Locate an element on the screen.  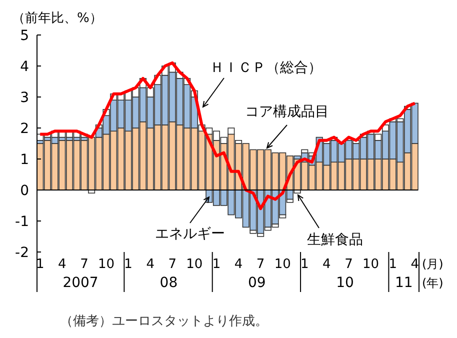
series-label: ＨＩＣＰ（総合） is located at coordinates (266, 68).